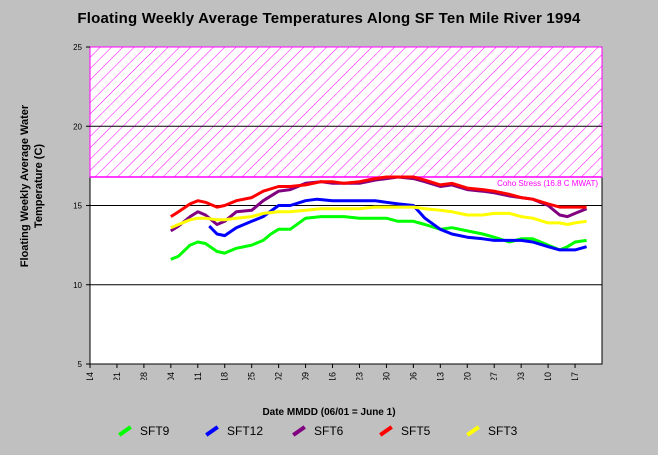  What do you see at coordinates (359, 376) in the screenshot?
I see `x-tick-label: 07/23` at bounding box center [359, 376].